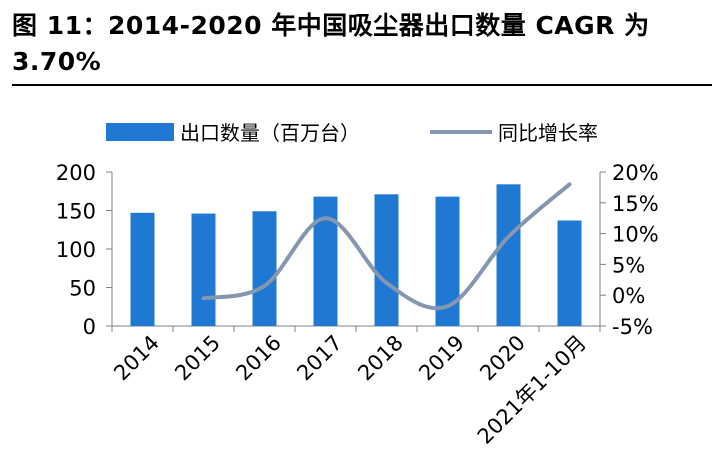 This screenshot has height=464, width=720. I want to click on right-tick-label: 0%, so click(628, 296).